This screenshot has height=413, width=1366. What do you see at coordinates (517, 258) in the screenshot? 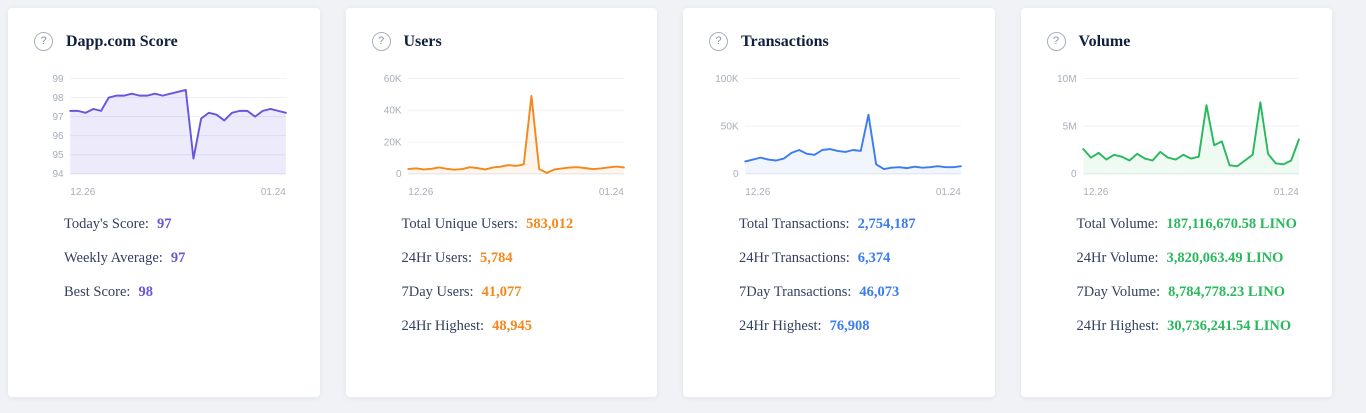
I see `stat-row: 24Hr Users: 5,784` at bounding box center [517, 258].